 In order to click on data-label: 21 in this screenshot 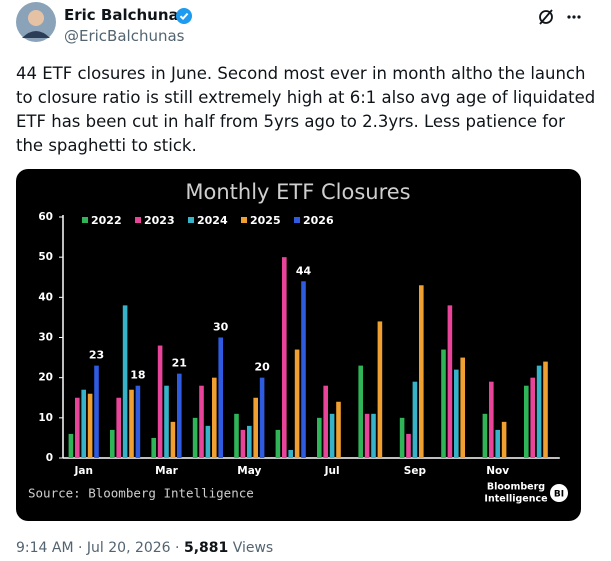, I will do `click(179, 363)`.